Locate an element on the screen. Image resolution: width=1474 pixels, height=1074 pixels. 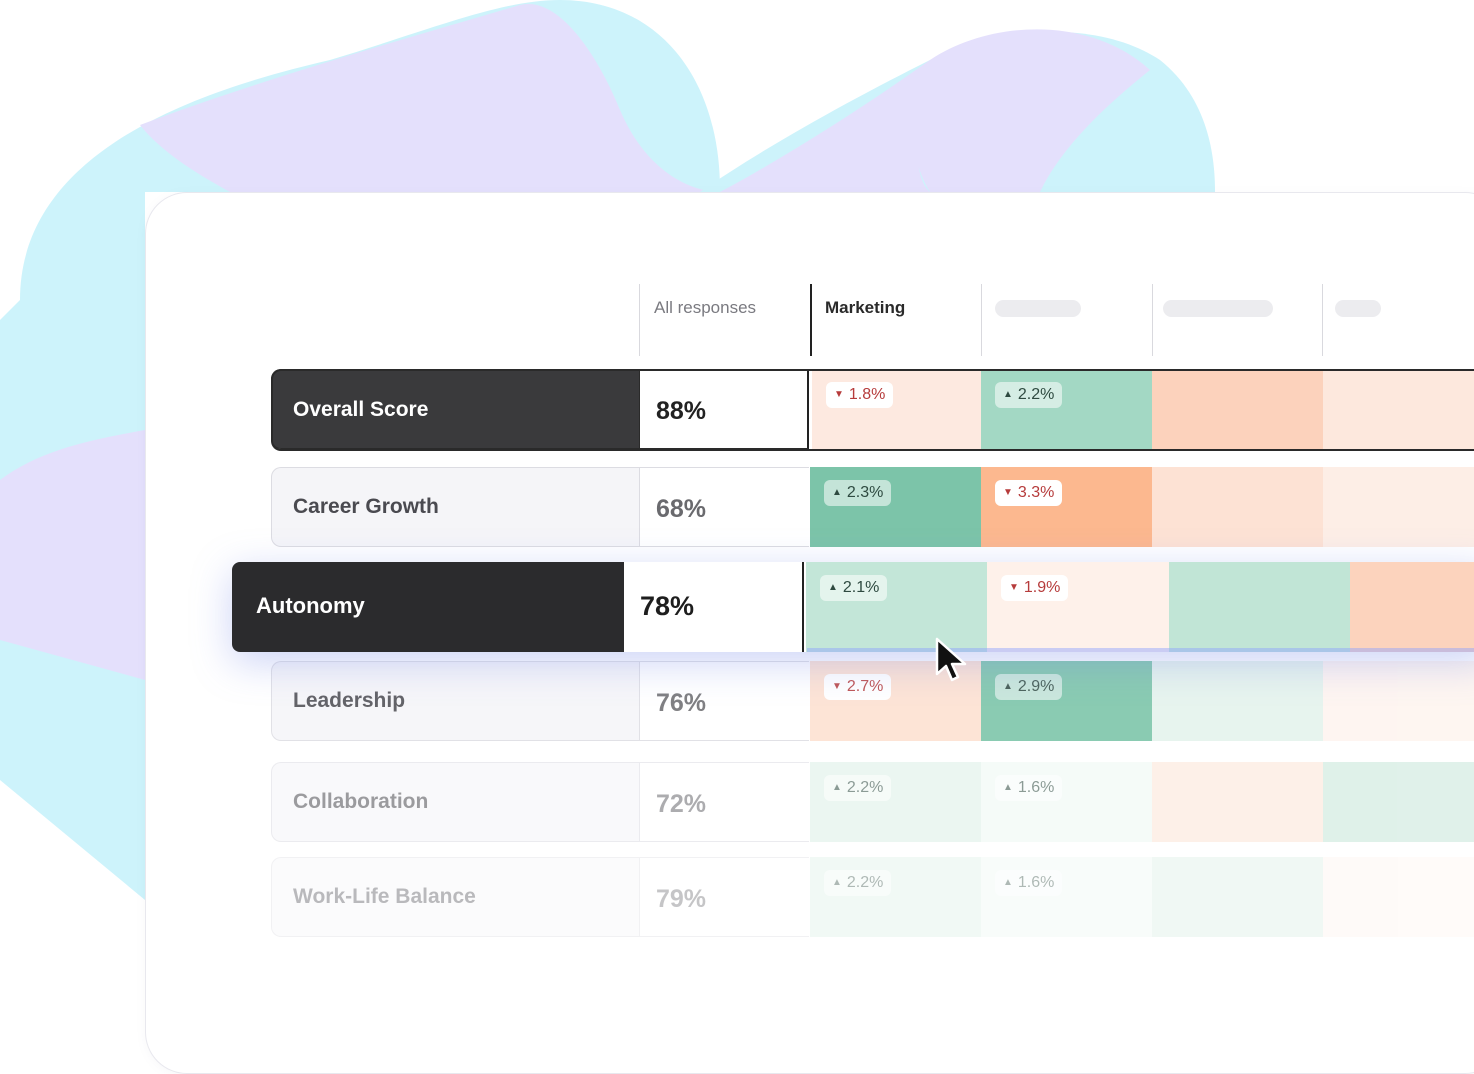
table-row-career-growth: Career Growth 68% ▲ 2.3% ▼ 3.3% is located at coordinates (872, 508).